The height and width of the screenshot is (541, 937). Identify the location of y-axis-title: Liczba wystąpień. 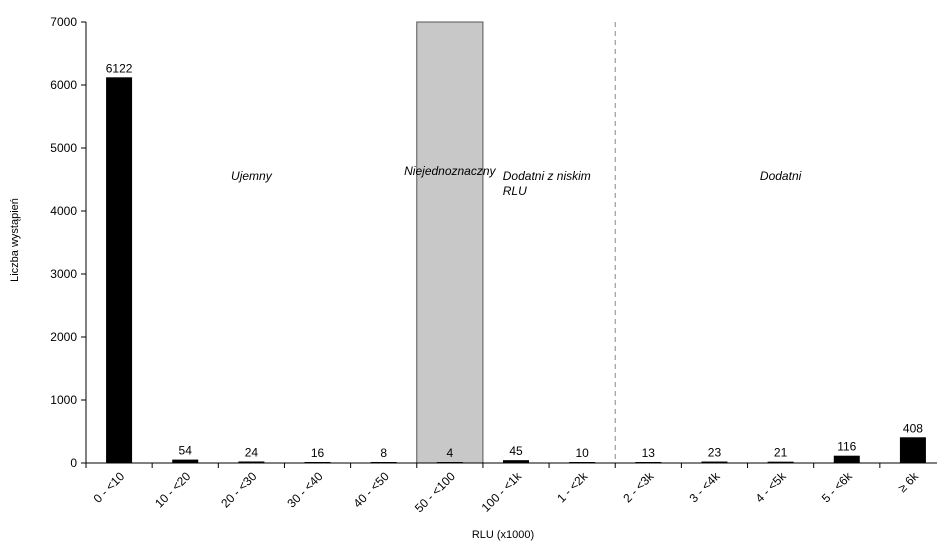
(15, 240).